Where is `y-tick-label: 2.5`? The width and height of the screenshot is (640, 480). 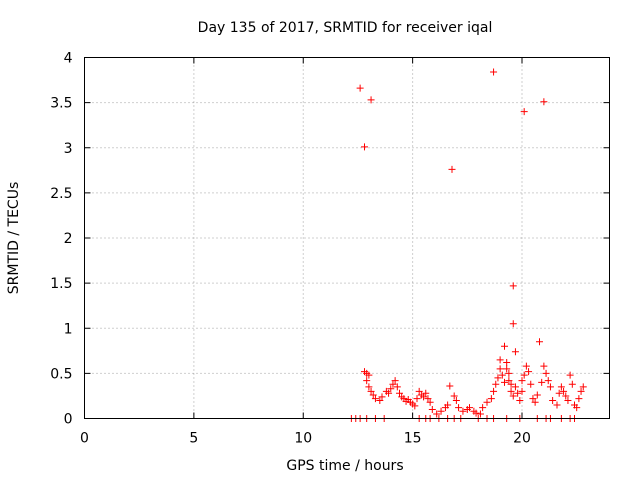 y-tick-label: 2.5 is located at coordinates (61, 194).